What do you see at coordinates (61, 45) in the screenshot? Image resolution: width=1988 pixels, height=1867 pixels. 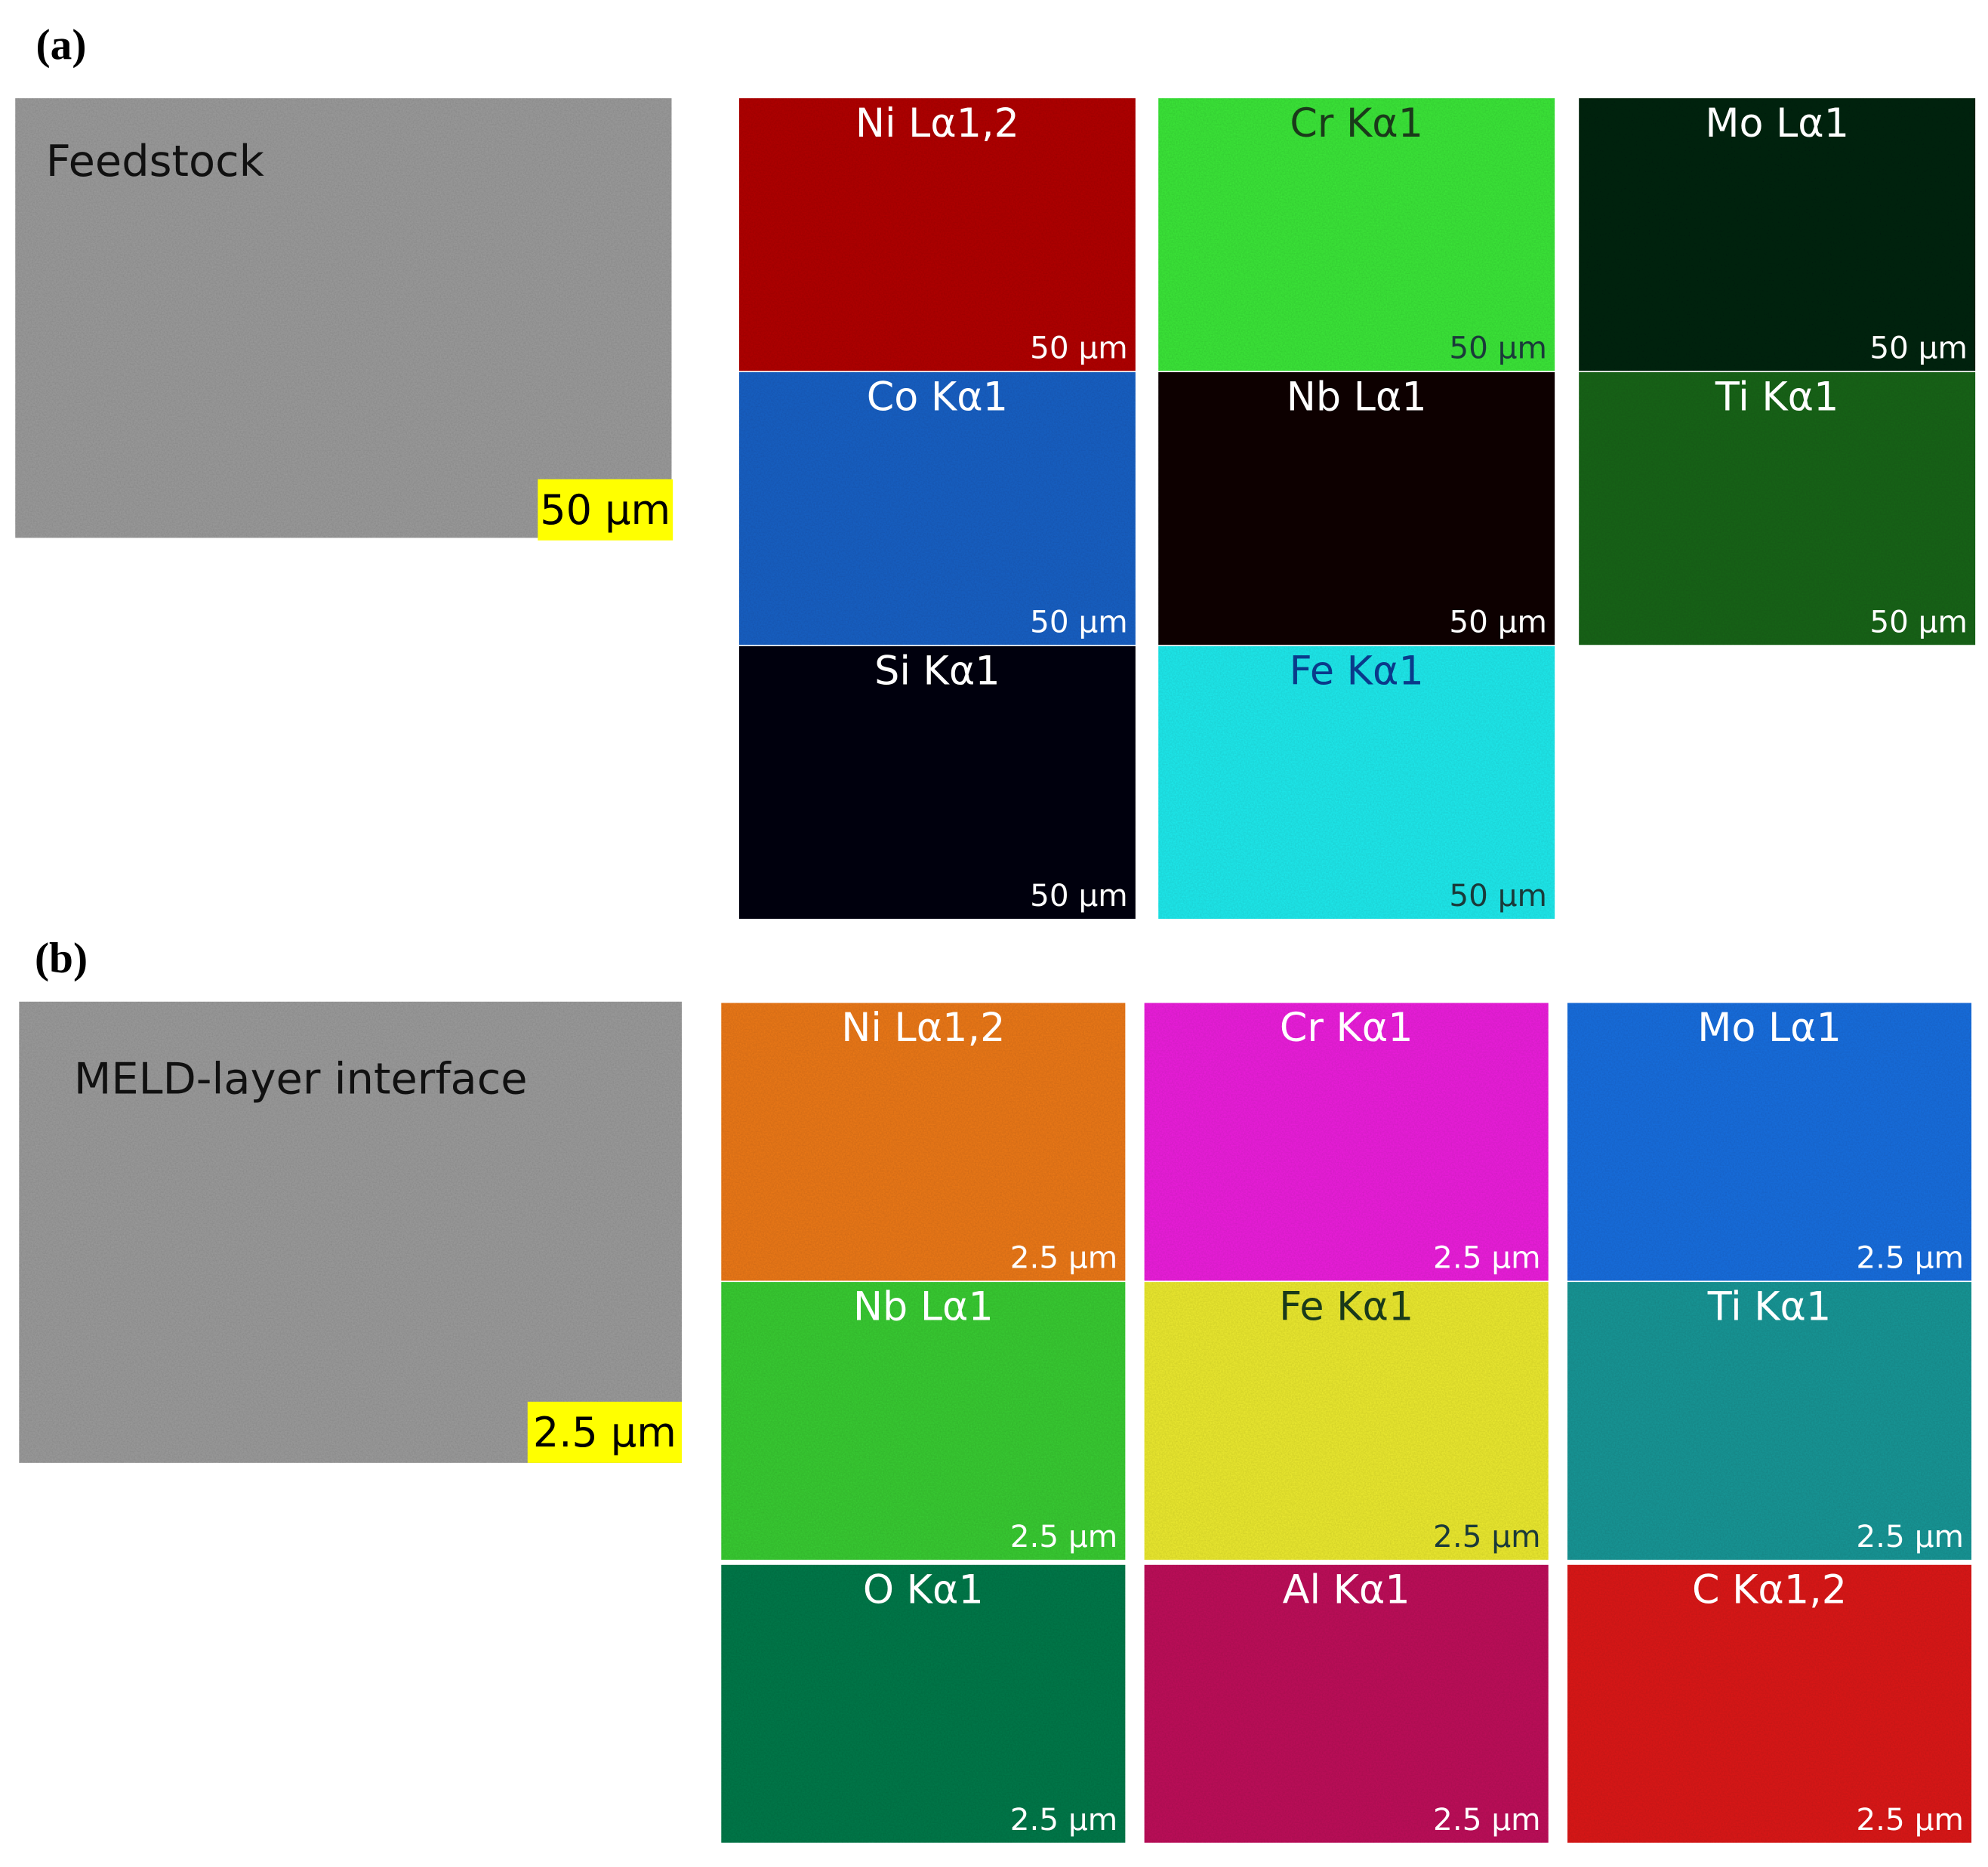 I see `panel-label: (a)` at bounding box center [61, 45].